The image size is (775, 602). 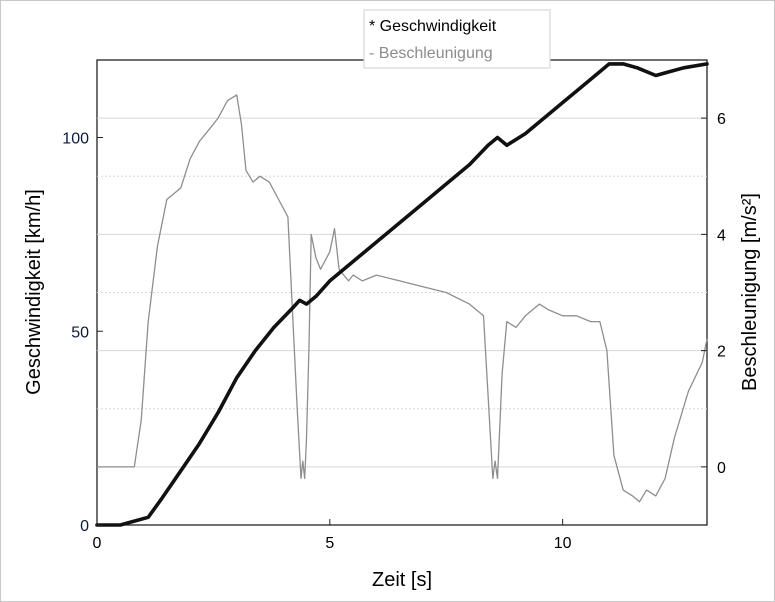 I want to click on y-right-tick-label: 6, so click(x=721, y=119).